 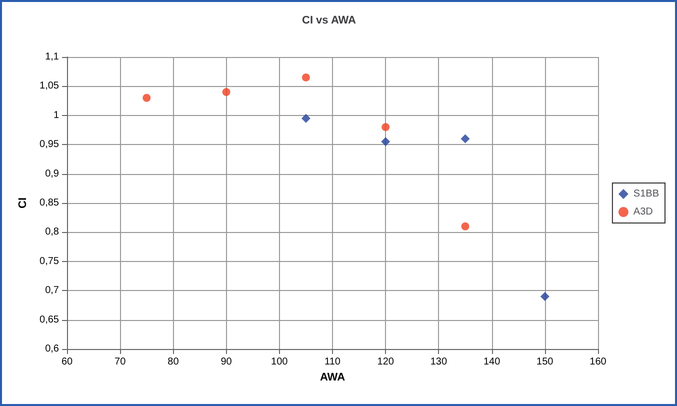 What do you see at coordinates (52, 349) in the screenshot?
I see `y-tick-label: 0,6` at bounding box center [52, 349].